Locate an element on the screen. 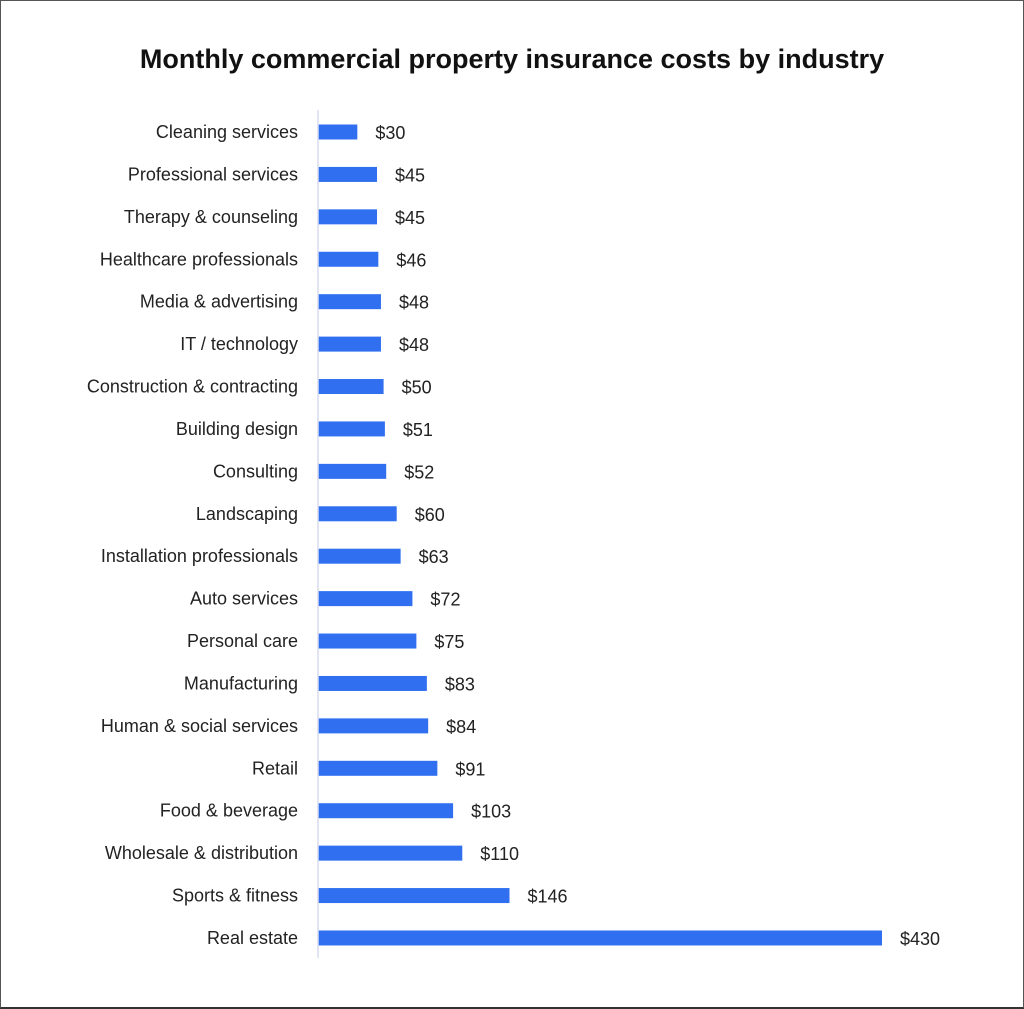 Image resolution: width=1024 pixels, height=1009 pixels. data-label: $50 is located at coordinates (417, 388).